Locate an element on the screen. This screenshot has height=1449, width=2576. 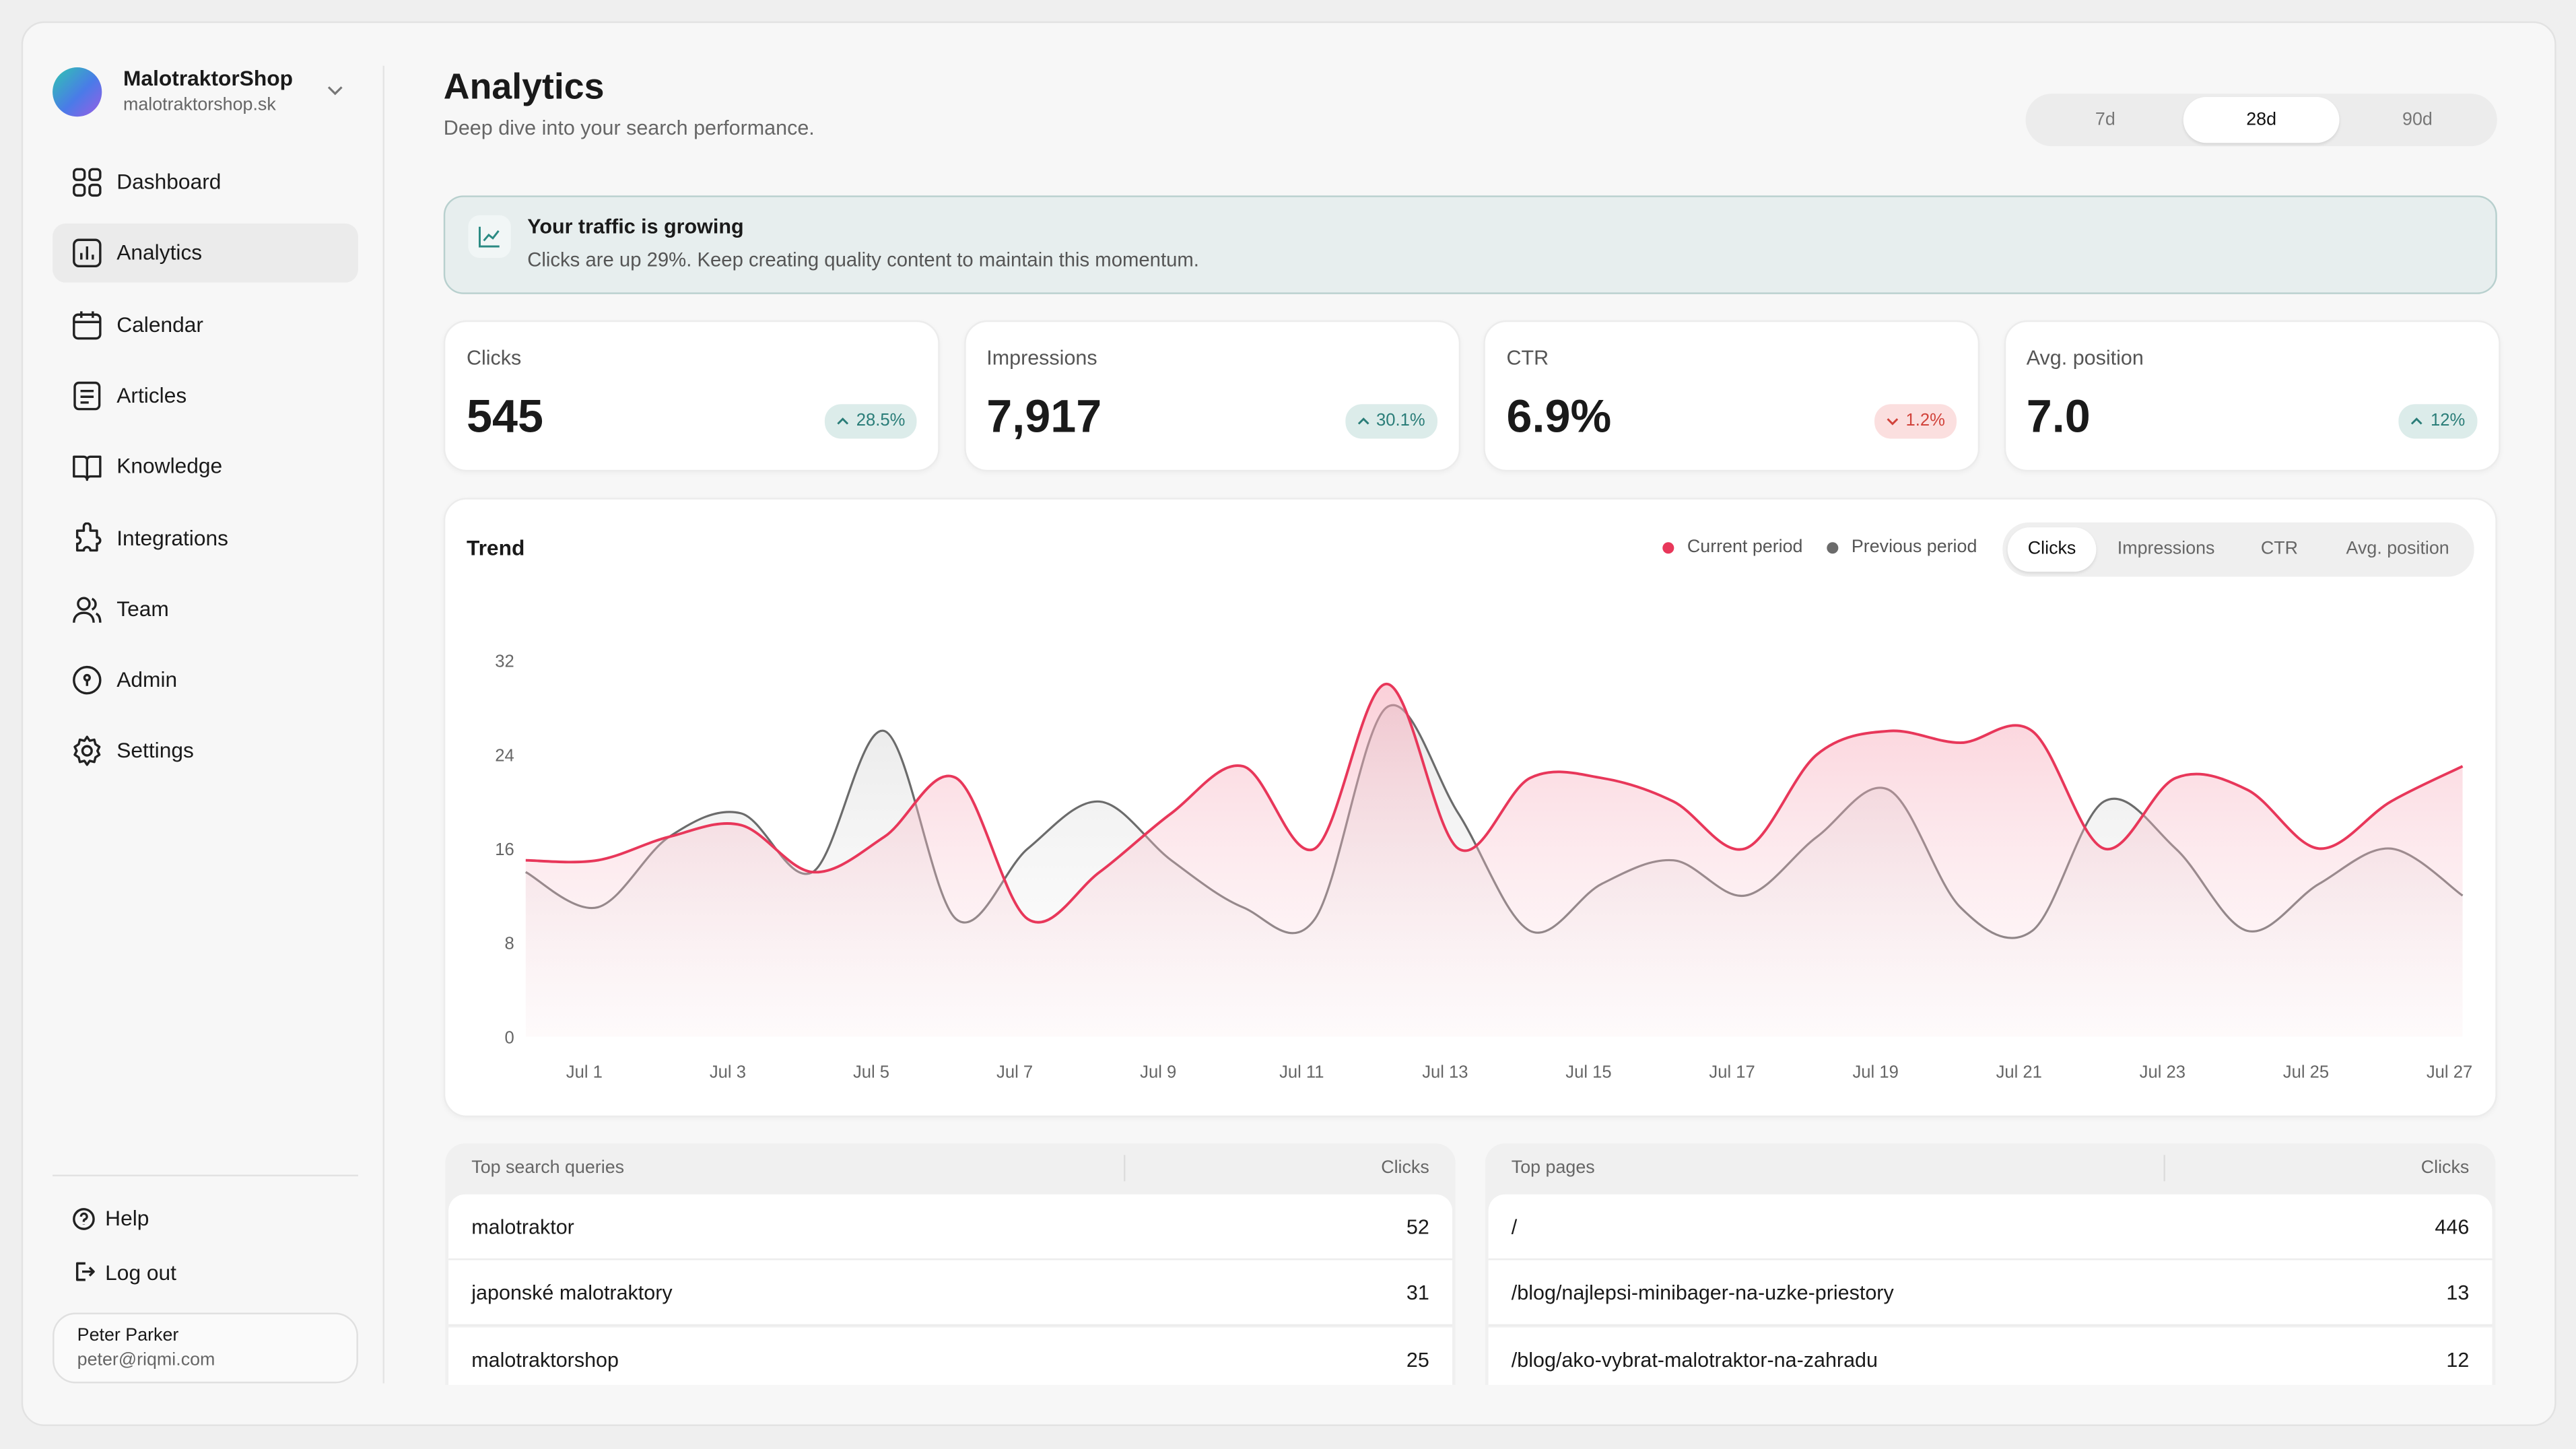
nav-item: Knowledge is located at coordinates (169, 466).